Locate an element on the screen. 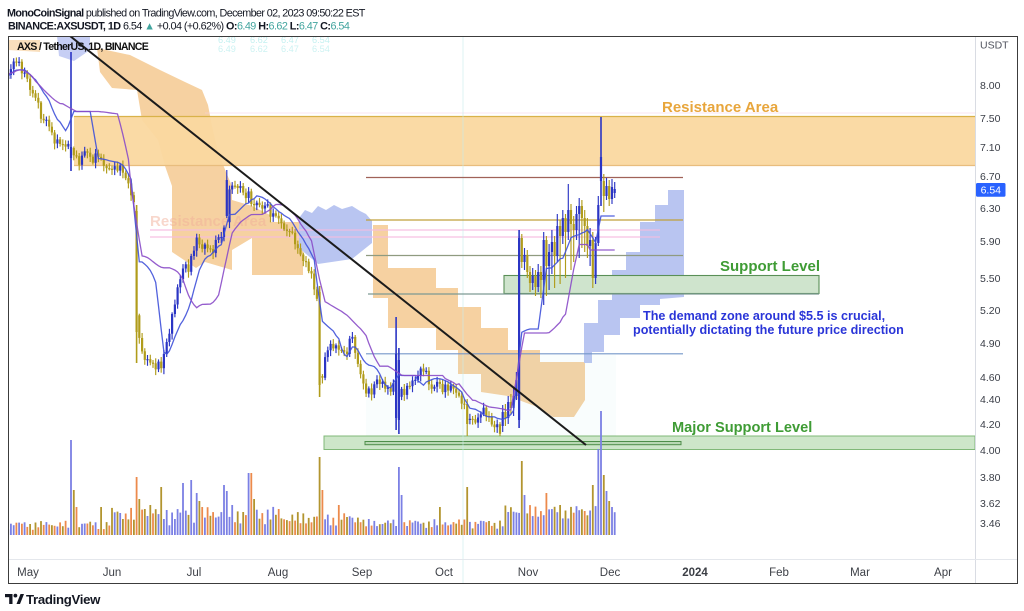  svg-text: 6.30 is located at coordinates (990, 209).